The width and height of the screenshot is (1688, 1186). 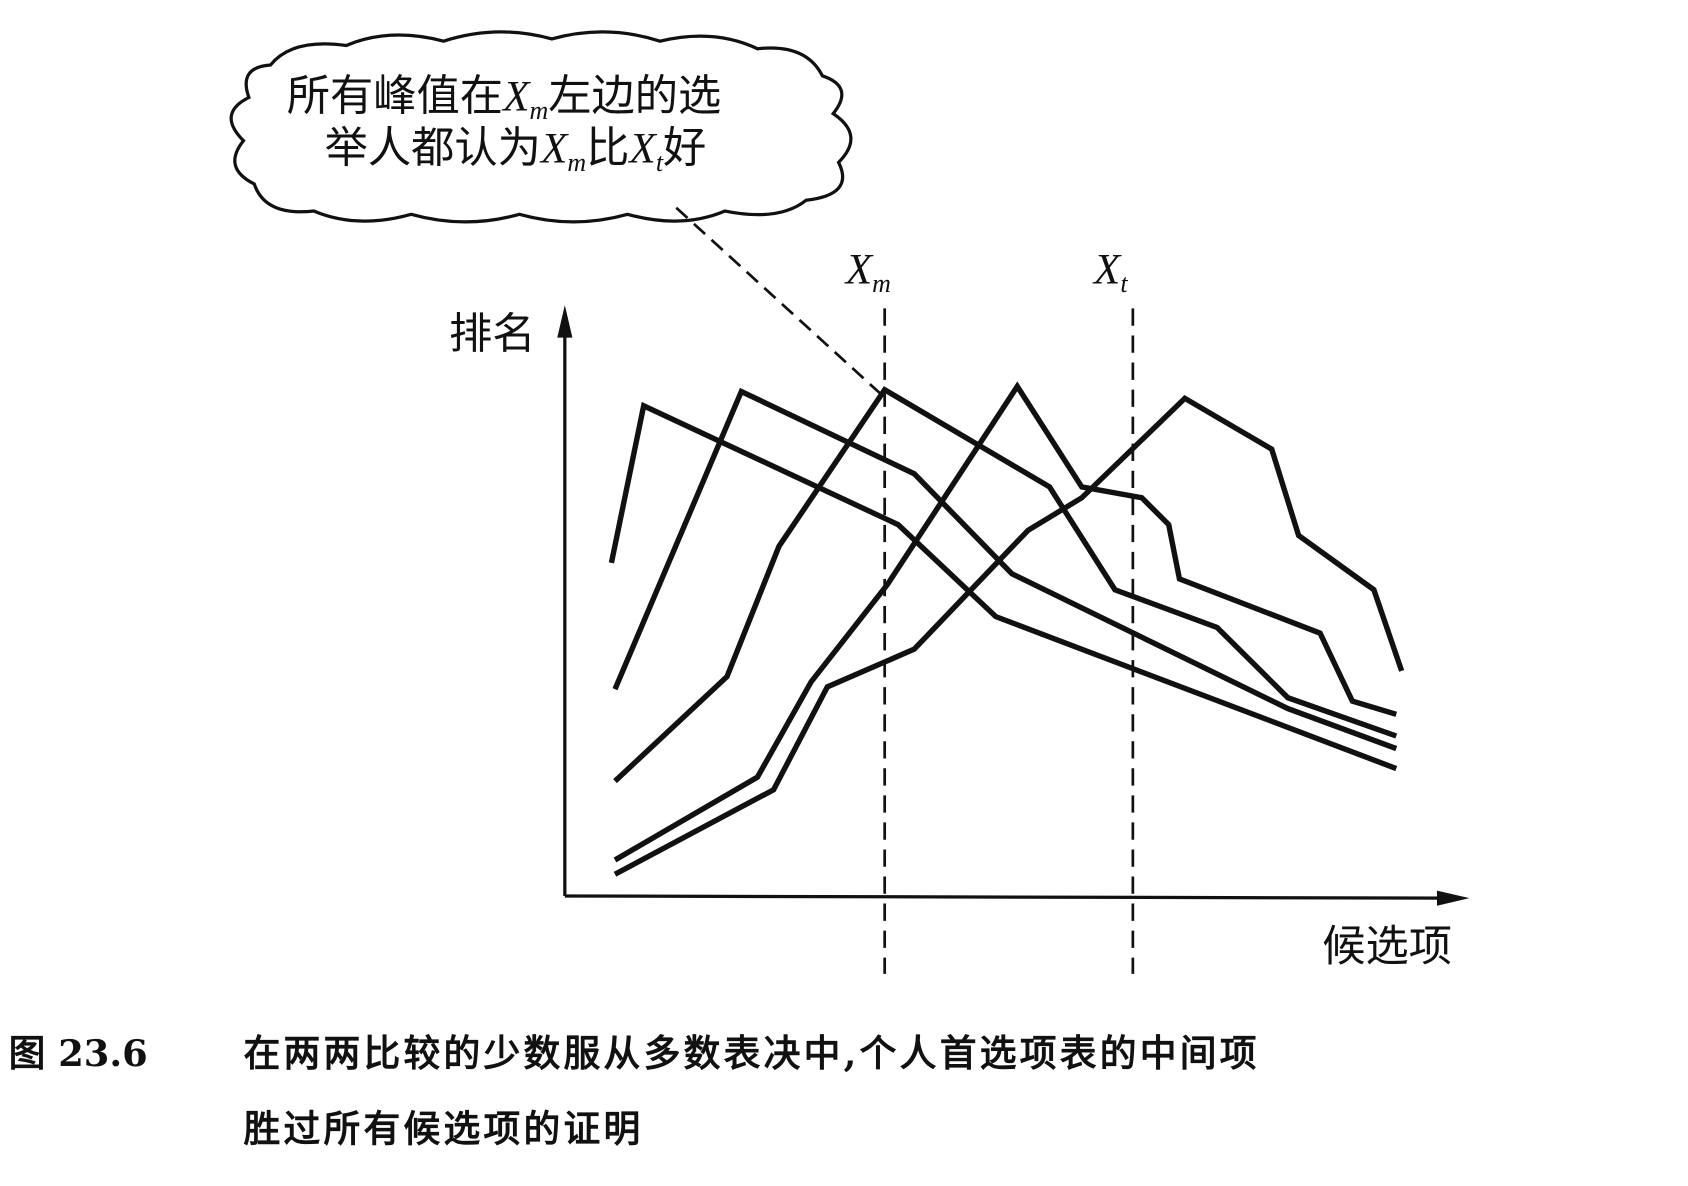 What do you see at coordinates (779, 301) in the screenshot?
I see `callout-leader` at bounding box center [779, 301].